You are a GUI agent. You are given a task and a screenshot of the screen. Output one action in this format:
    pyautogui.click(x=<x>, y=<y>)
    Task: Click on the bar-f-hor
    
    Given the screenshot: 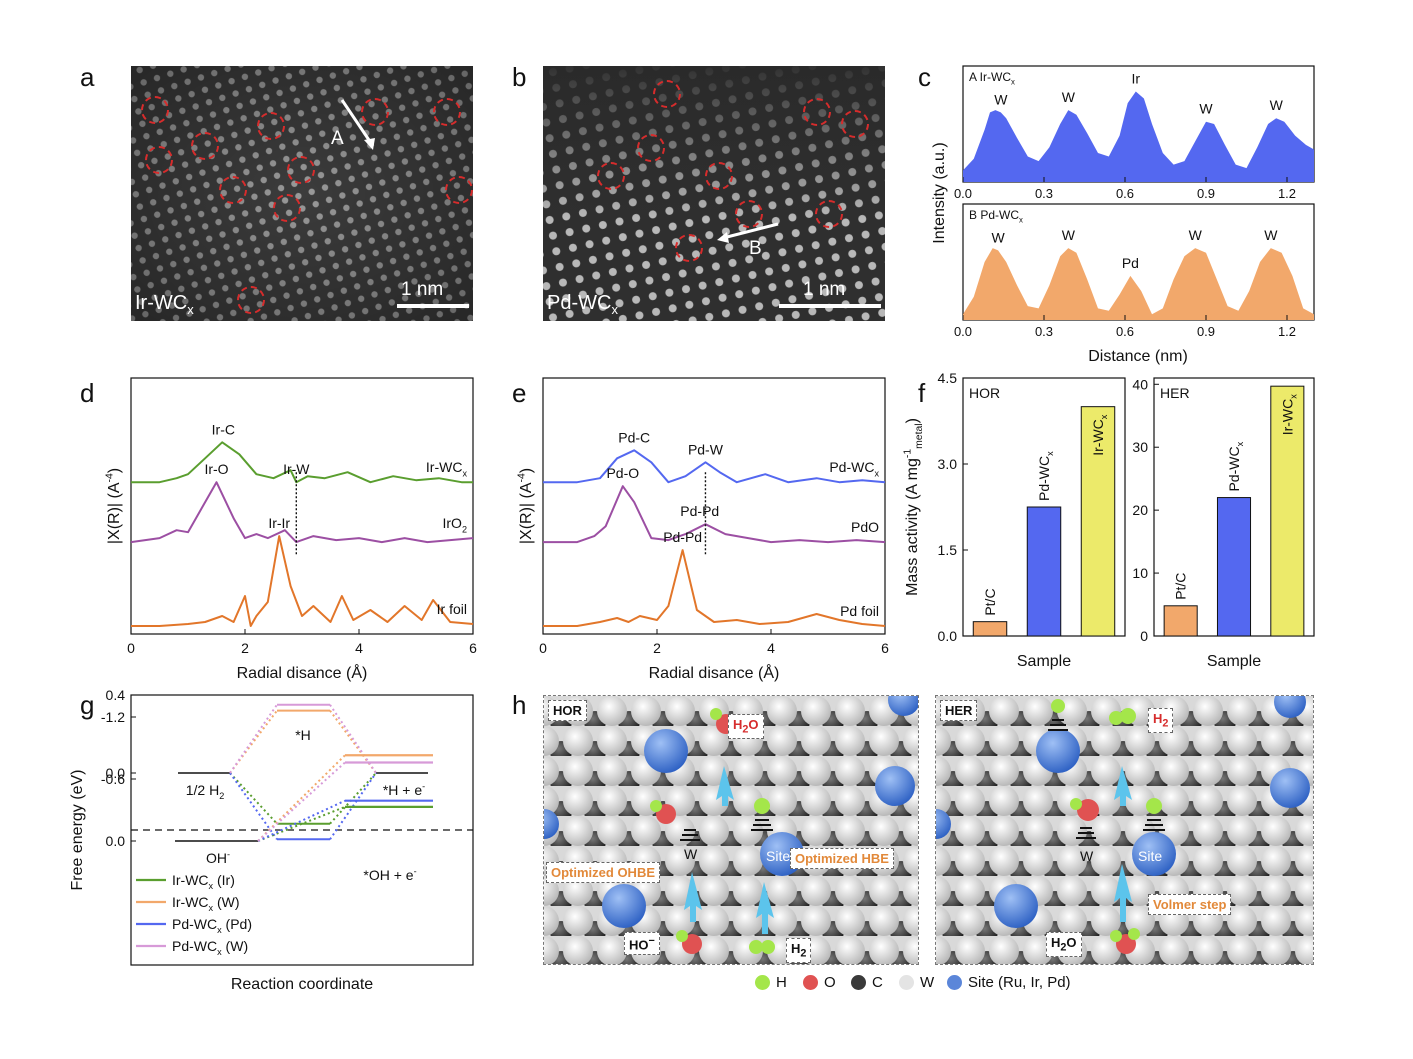 What is the action you would take?
    pyautogui.click(x=990, y=629)
    